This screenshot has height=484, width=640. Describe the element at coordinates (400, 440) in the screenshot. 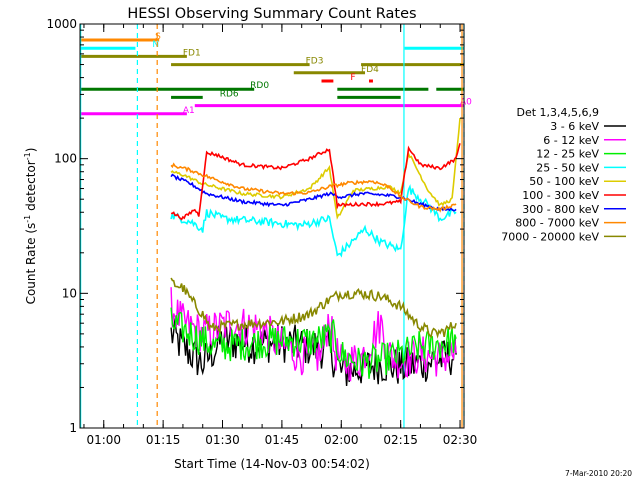

I see `x-tick-label: 02:15` at that location.